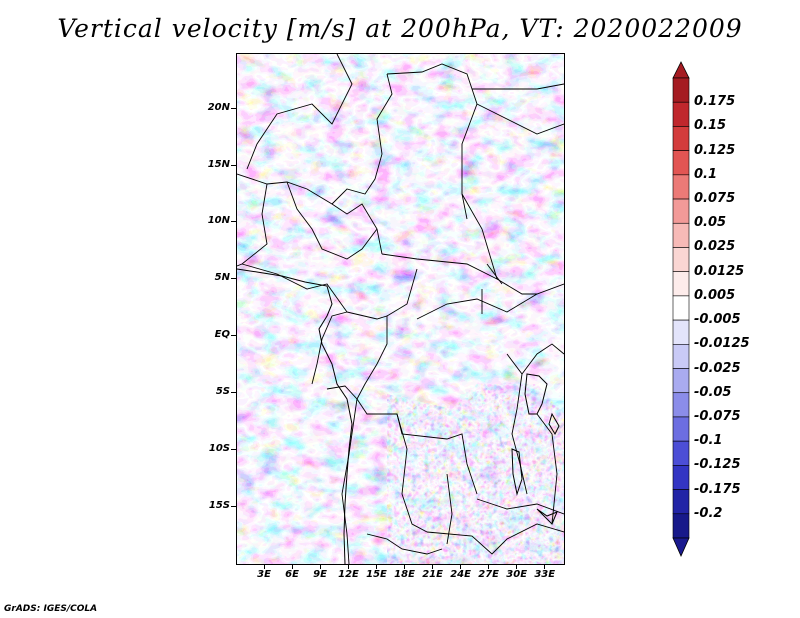  I want to click on colorbar-level-label: 0.075, so click(715, 199).